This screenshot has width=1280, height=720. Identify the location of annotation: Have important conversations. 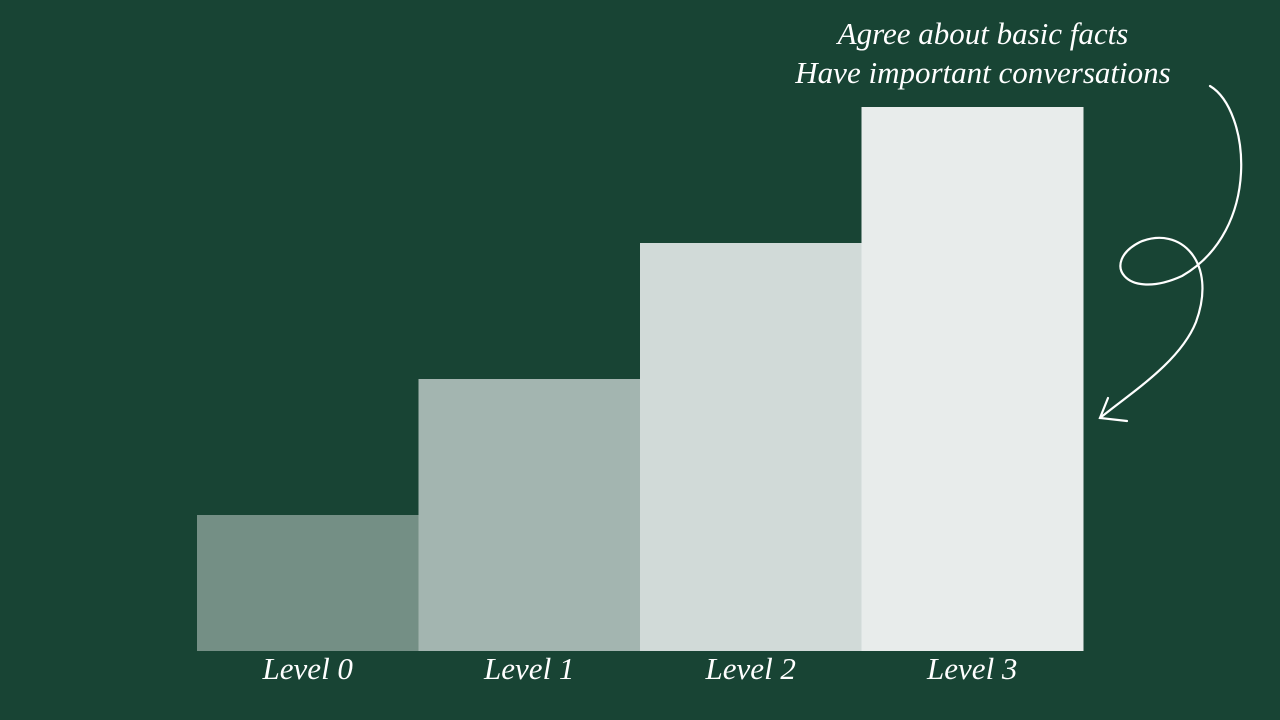
(982, 72).